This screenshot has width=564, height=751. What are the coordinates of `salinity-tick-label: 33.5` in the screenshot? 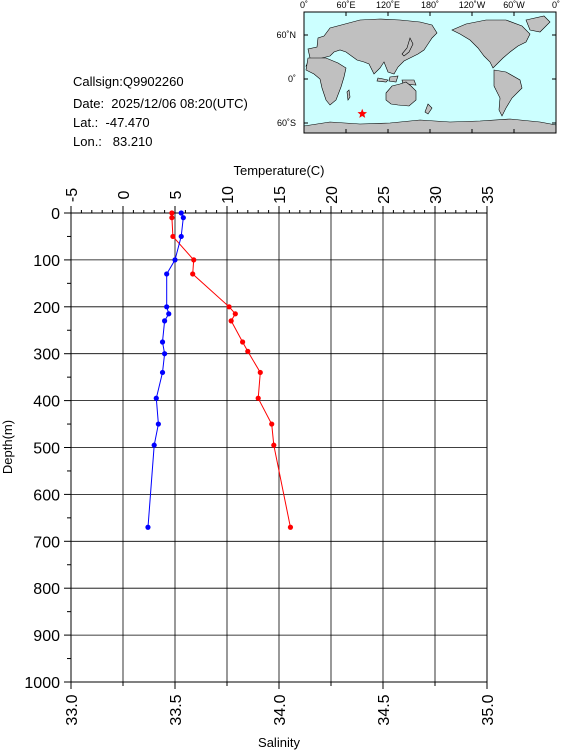 It's located at (176, 709).